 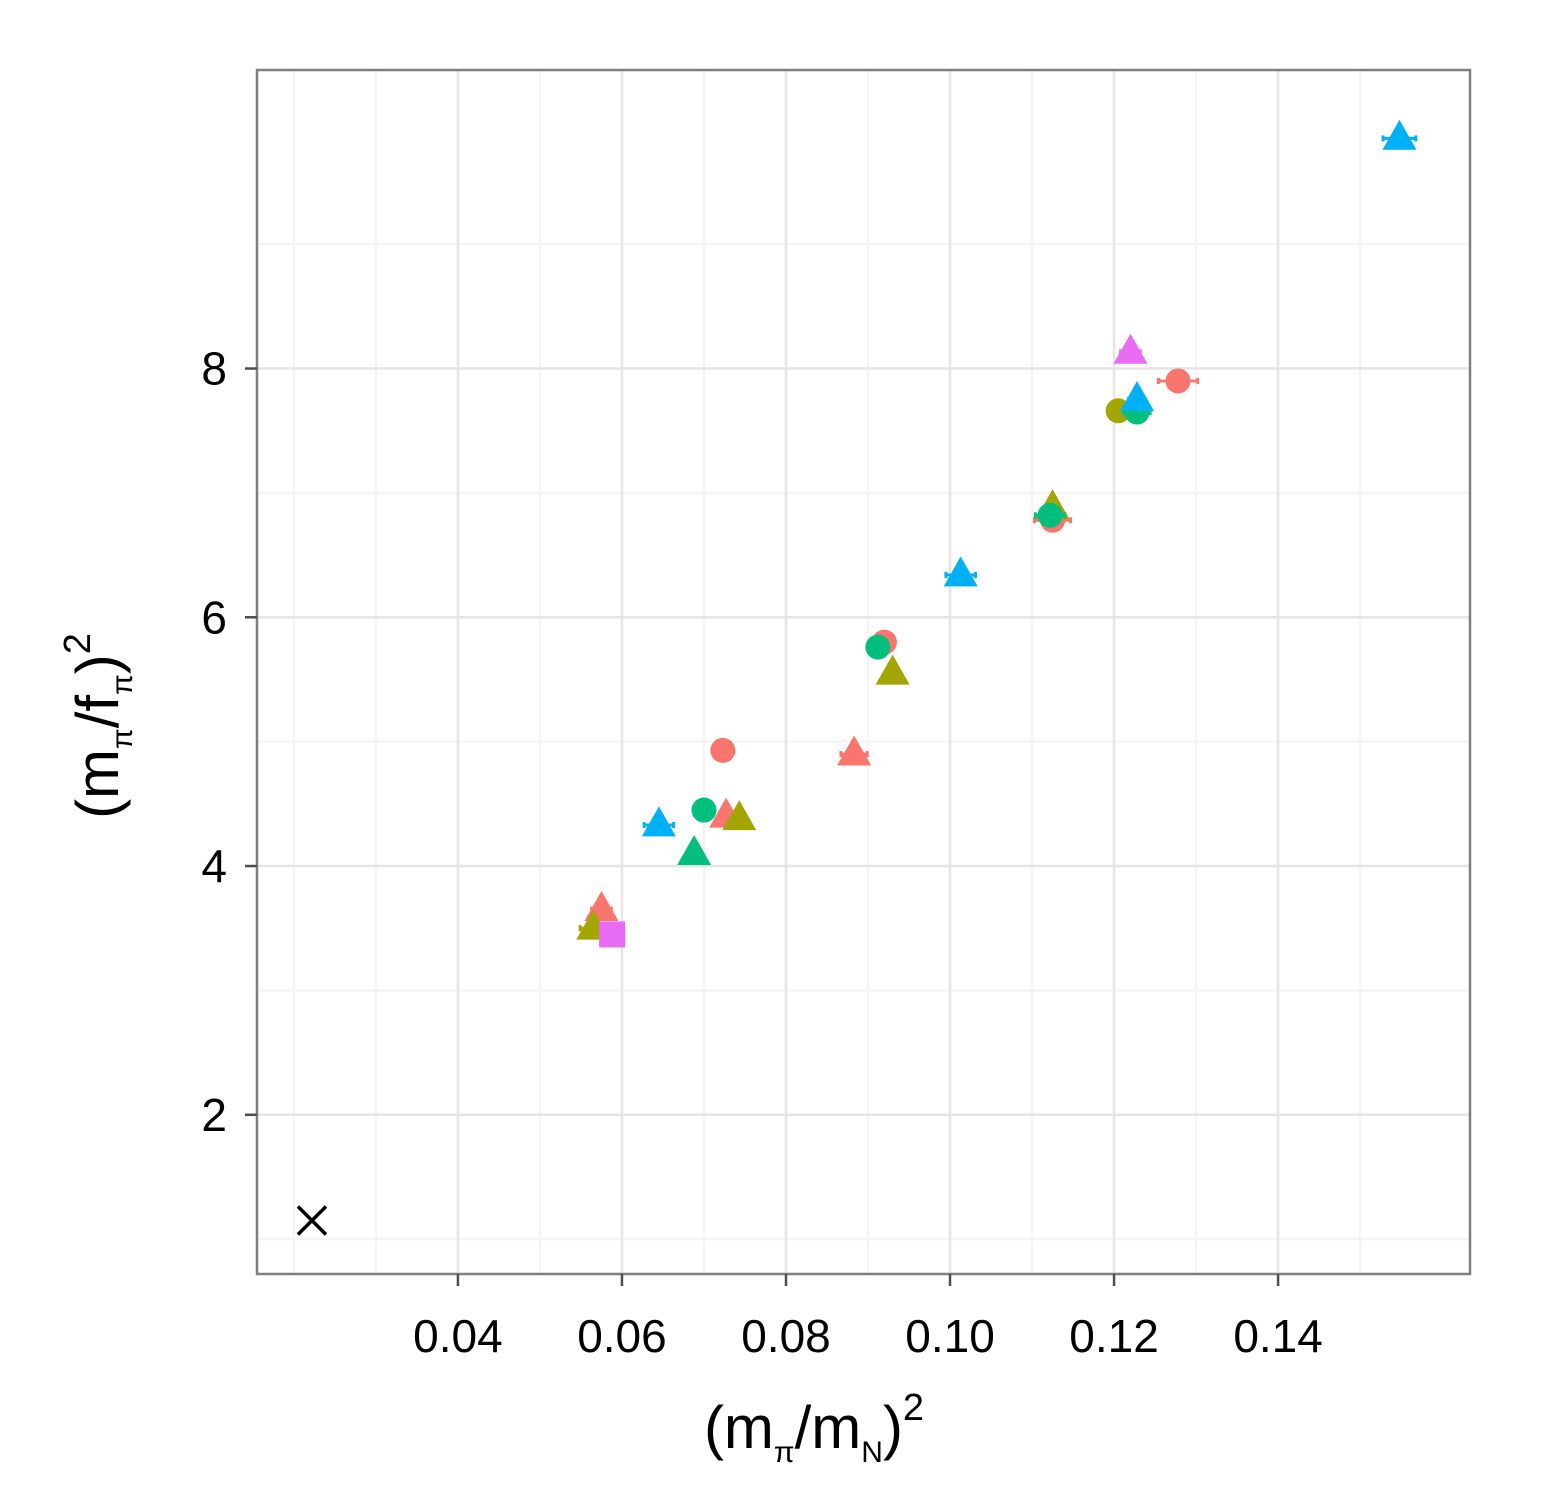 What do you see at coordinates (872, 1452) in the screenshot?
I see `x-axis-title-sub-n: N` at bounding box center [872, 1452].